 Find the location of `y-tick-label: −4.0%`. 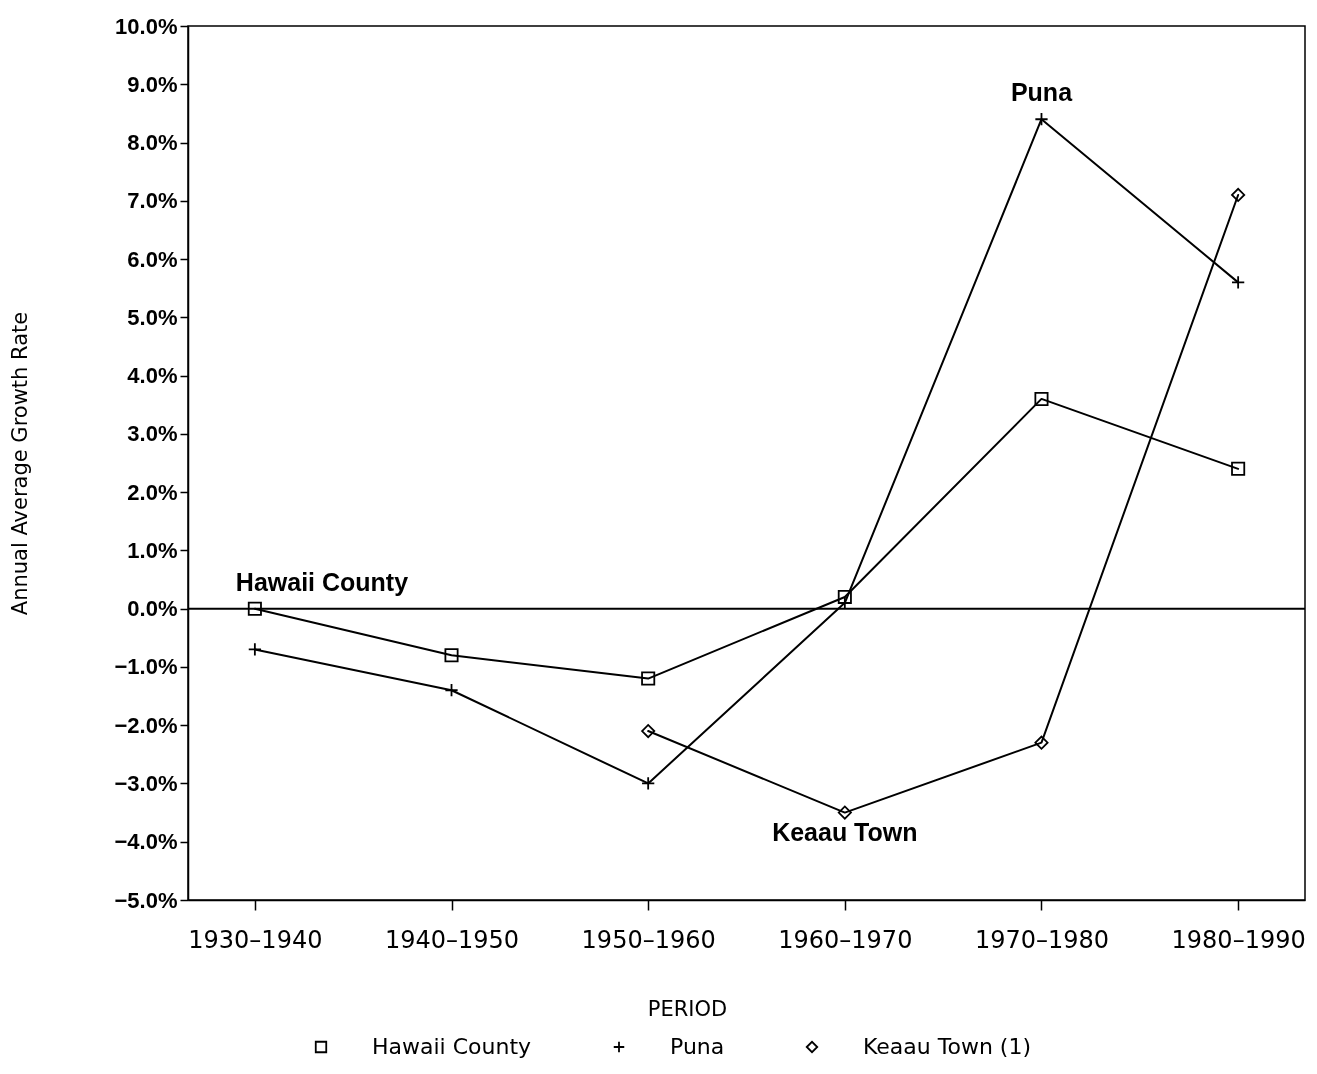

y-tick-label: −4.0% is located at coordinates (146, 842).